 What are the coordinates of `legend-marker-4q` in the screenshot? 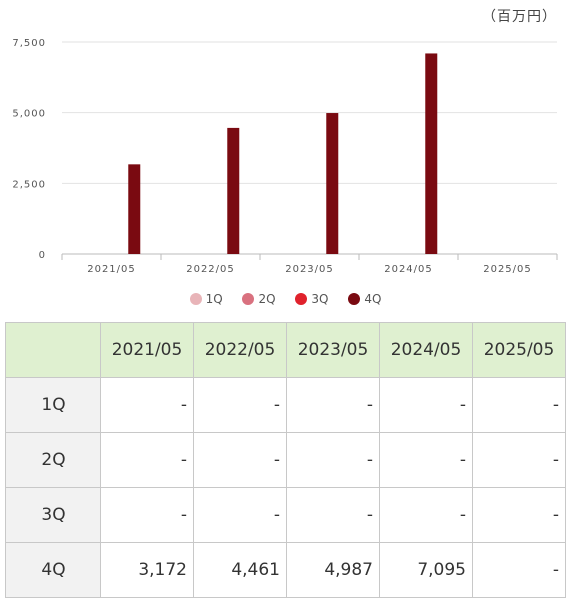 It's located at (354, 299).